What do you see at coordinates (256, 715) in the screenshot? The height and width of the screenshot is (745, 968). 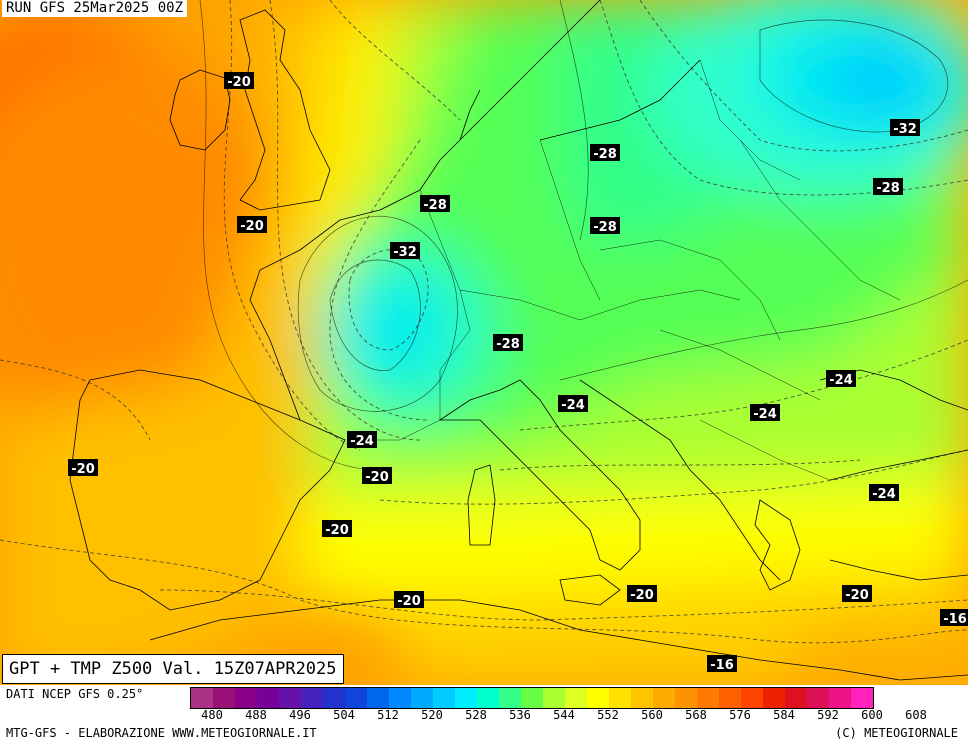 I see `scale-tick-label: 488` at bounding box center [256, 715].